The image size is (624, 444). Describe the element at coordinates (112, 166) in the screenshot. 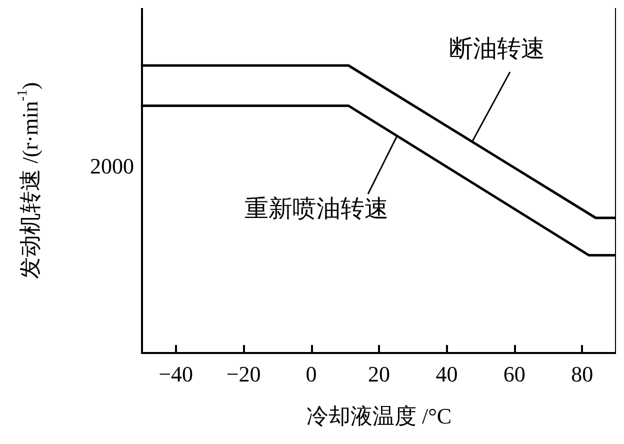

I see `text: 2000` at that location.